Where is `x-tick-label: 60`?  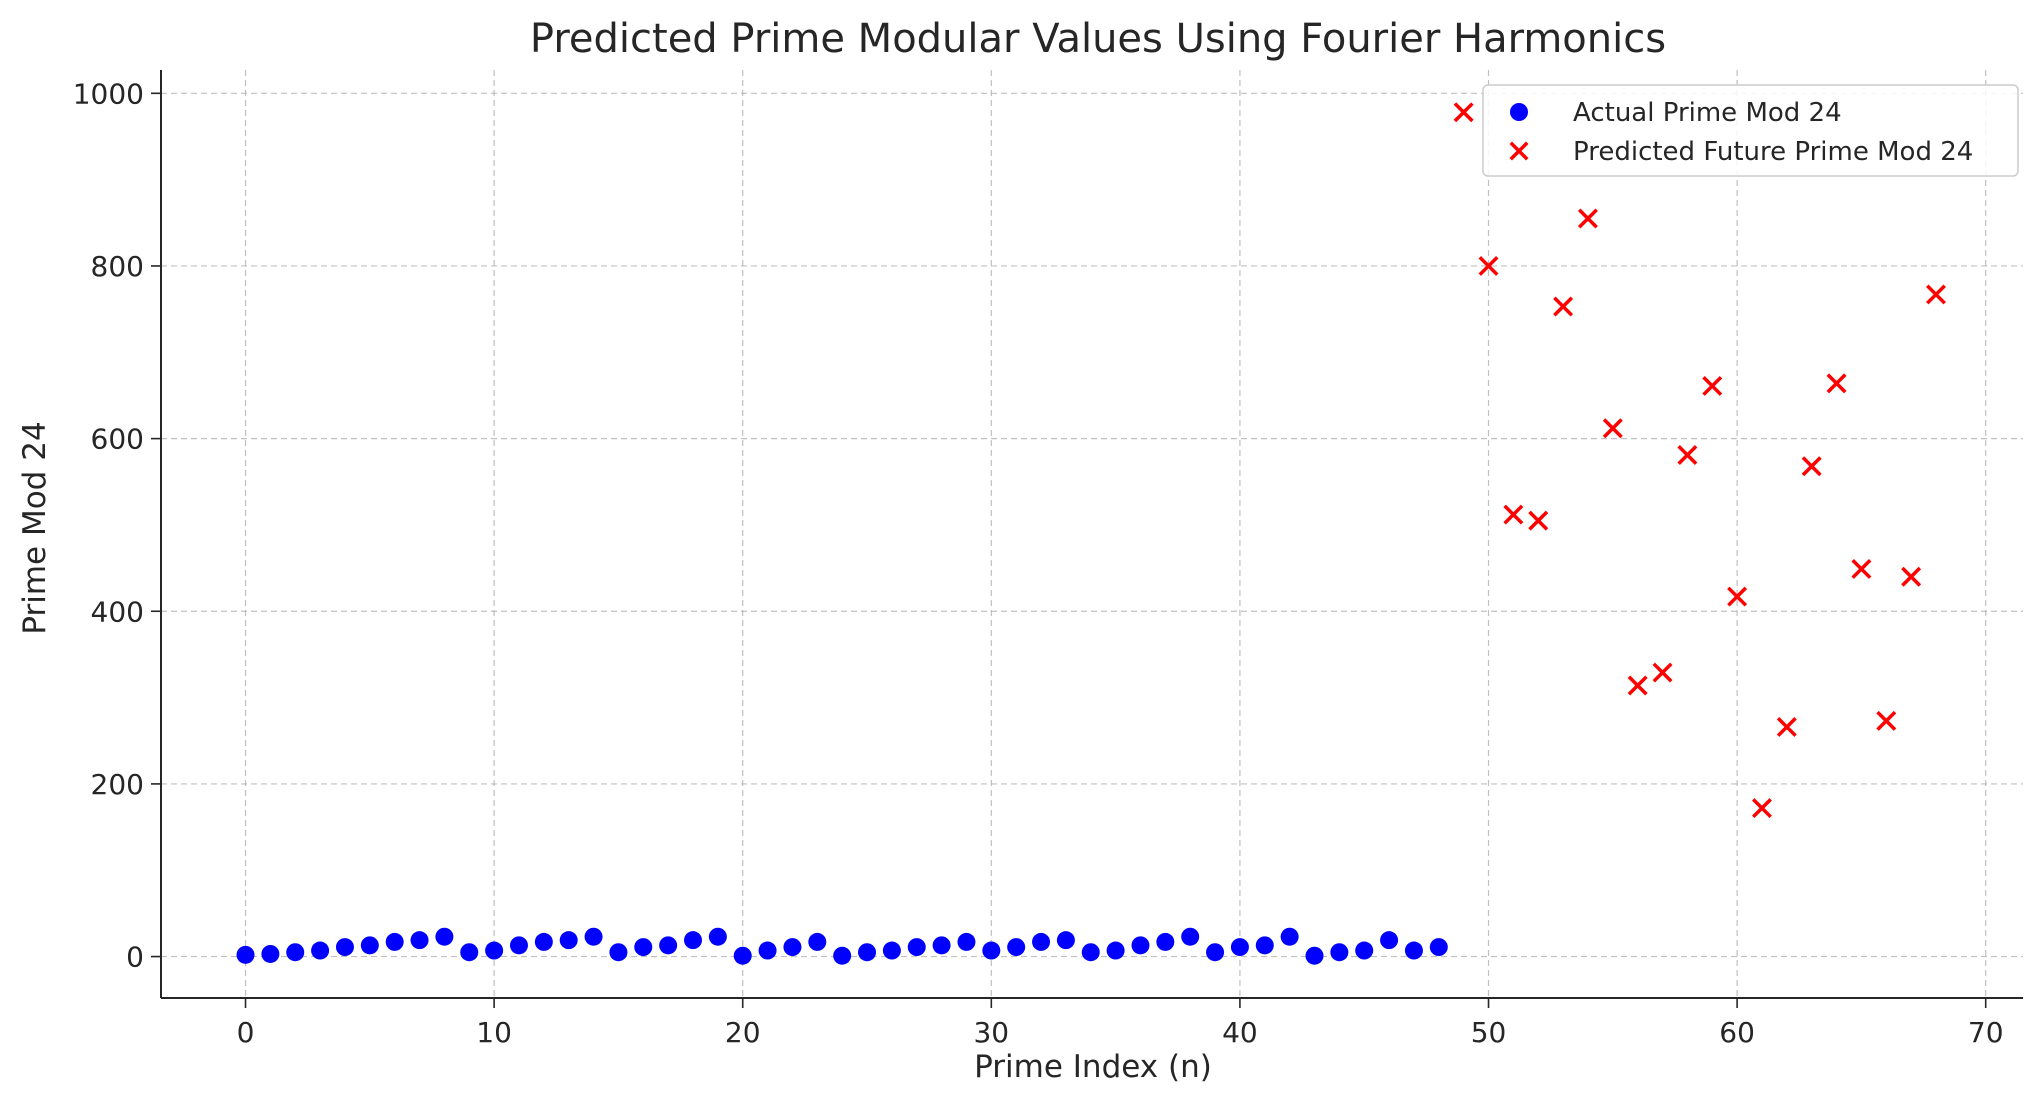
x-tick-label: 60 is located at coordinates (1737, 1032).